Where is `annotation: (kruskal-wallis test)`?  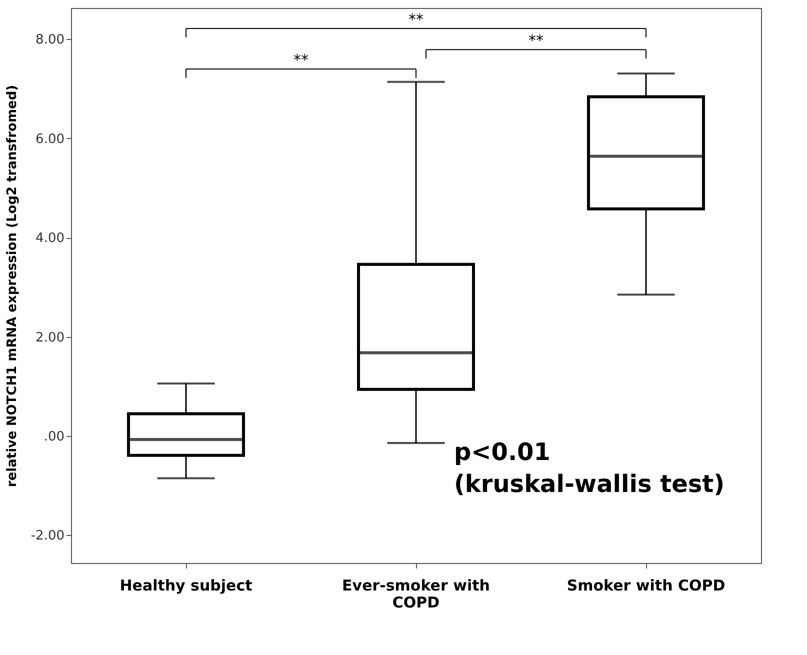 annotation: (kruskal-wallis test) is located at coordinates (589, 484).